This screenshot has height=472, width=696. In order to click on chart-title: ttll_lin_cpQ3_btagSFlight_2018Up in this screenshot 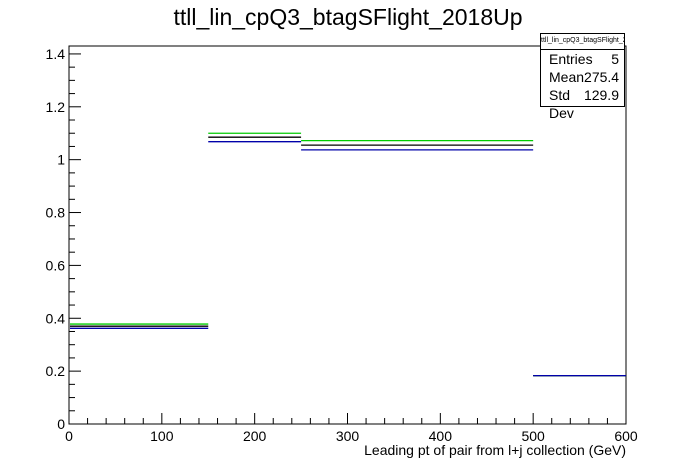, I will do `click(348, 17)`.